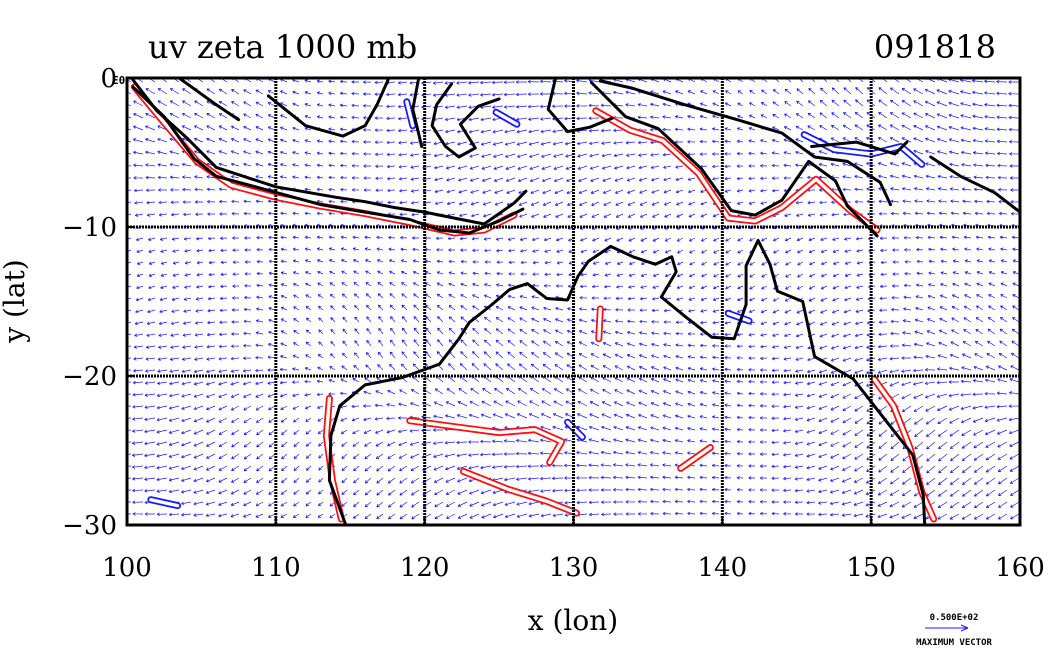 This screenshot has height=653, width=1058. Describe the element at coordinates (964, 628) in the screenshot. I see `legend-arrow-head` at that location.